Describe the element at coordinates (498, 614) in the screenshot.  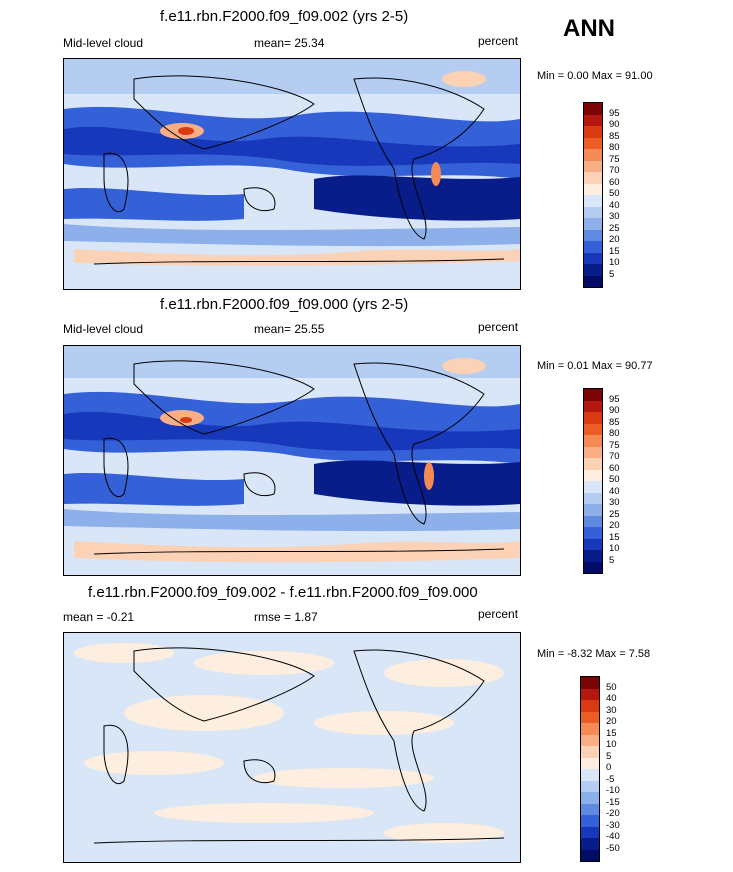
I see `panel3-right-label: percent` at that location.